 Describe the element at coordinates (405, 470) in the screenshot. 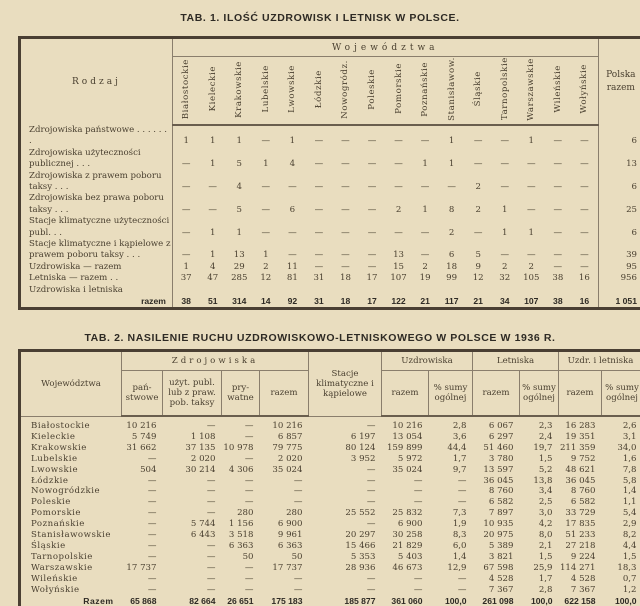

I see `table-cell: 35 024` at that location.